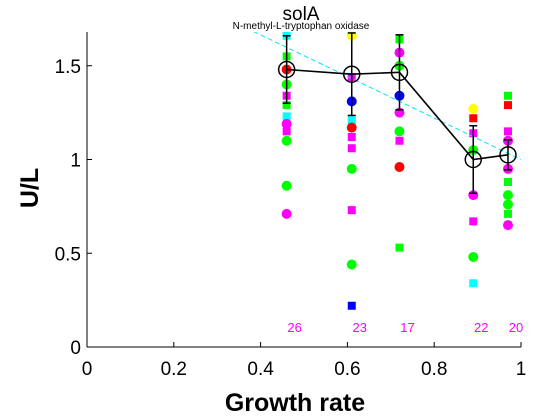 The width and height of the screenshot is (560, 420). I want to click on sample-count-label: 22, so click(481, 327).